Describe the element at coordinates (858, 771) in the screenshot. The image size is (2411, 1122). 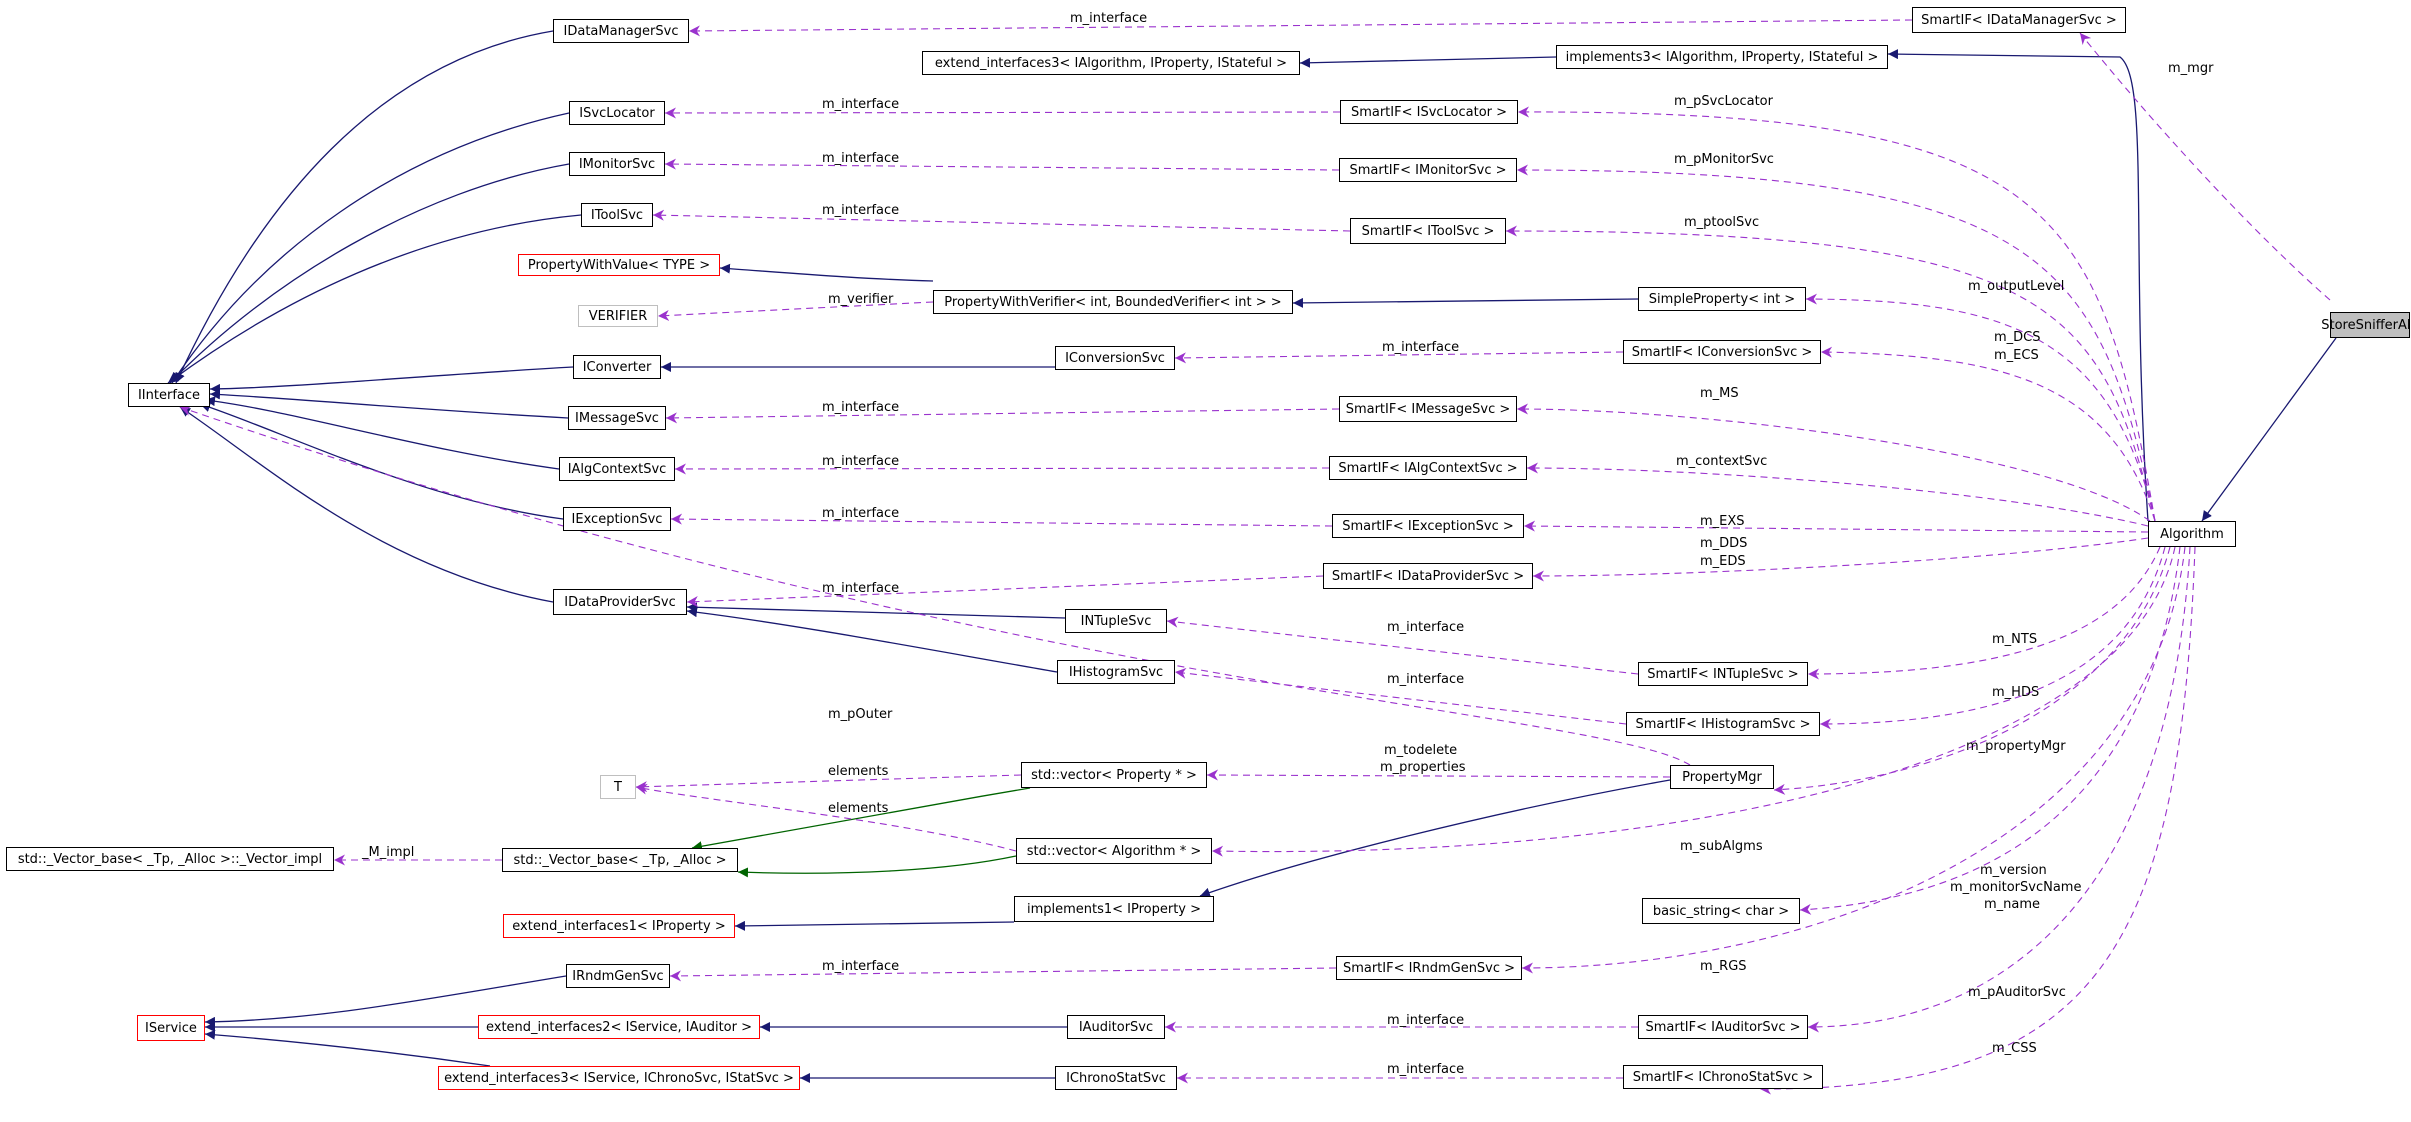
I see `edge-label-elements: elements` at that location.